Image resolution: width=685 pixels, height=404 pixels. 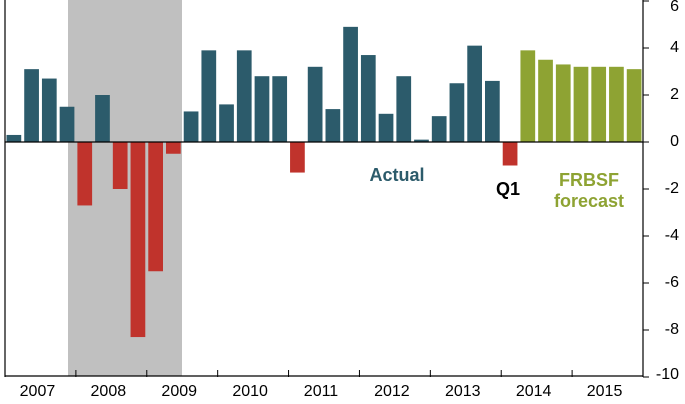 What do you see at coordinates (674, 47) in the screenshot?
I see `y-tick-label: 4` at bounding box center [674, 47].